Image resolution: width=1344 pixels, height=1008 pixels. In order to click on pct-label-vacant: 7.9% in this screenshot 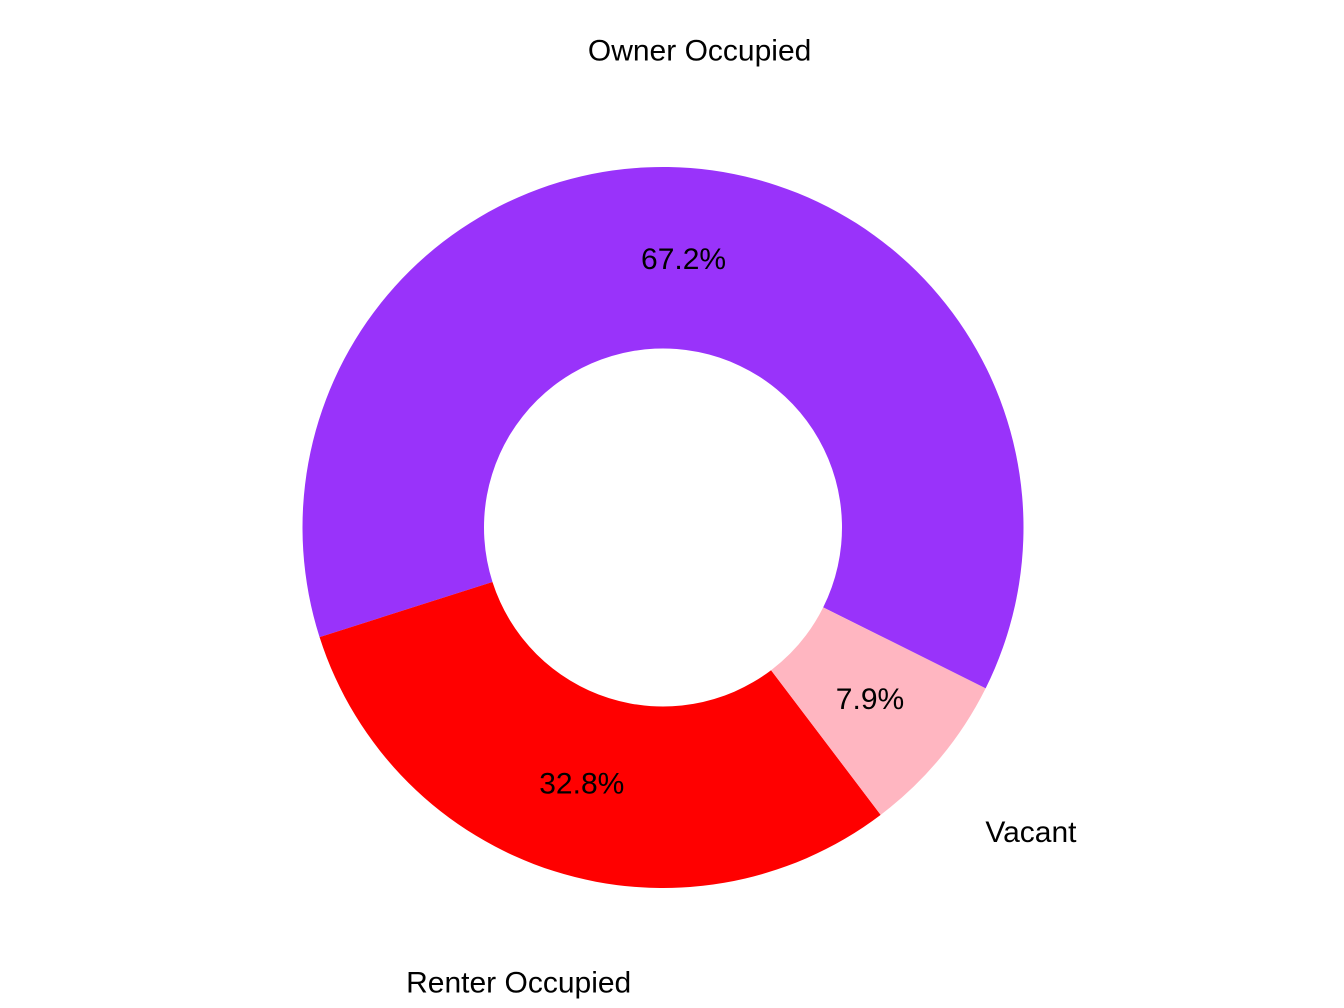, I will do `click(870, 699)`.